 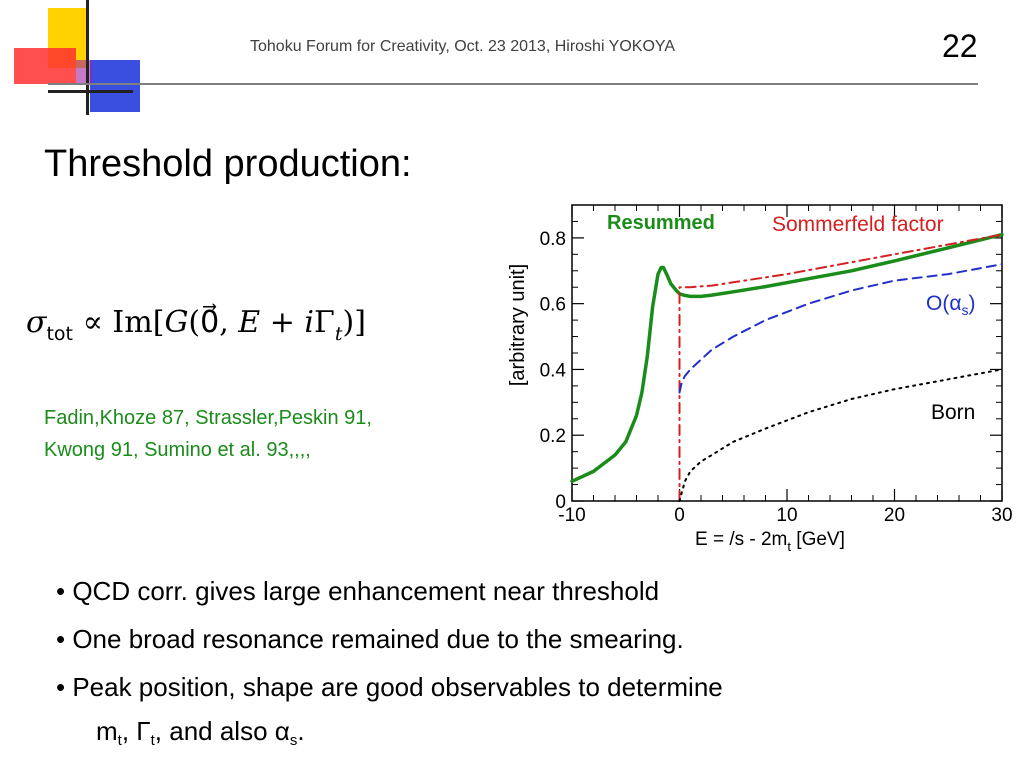 I want to click on formula-close: )], so click(x=354, y=322).